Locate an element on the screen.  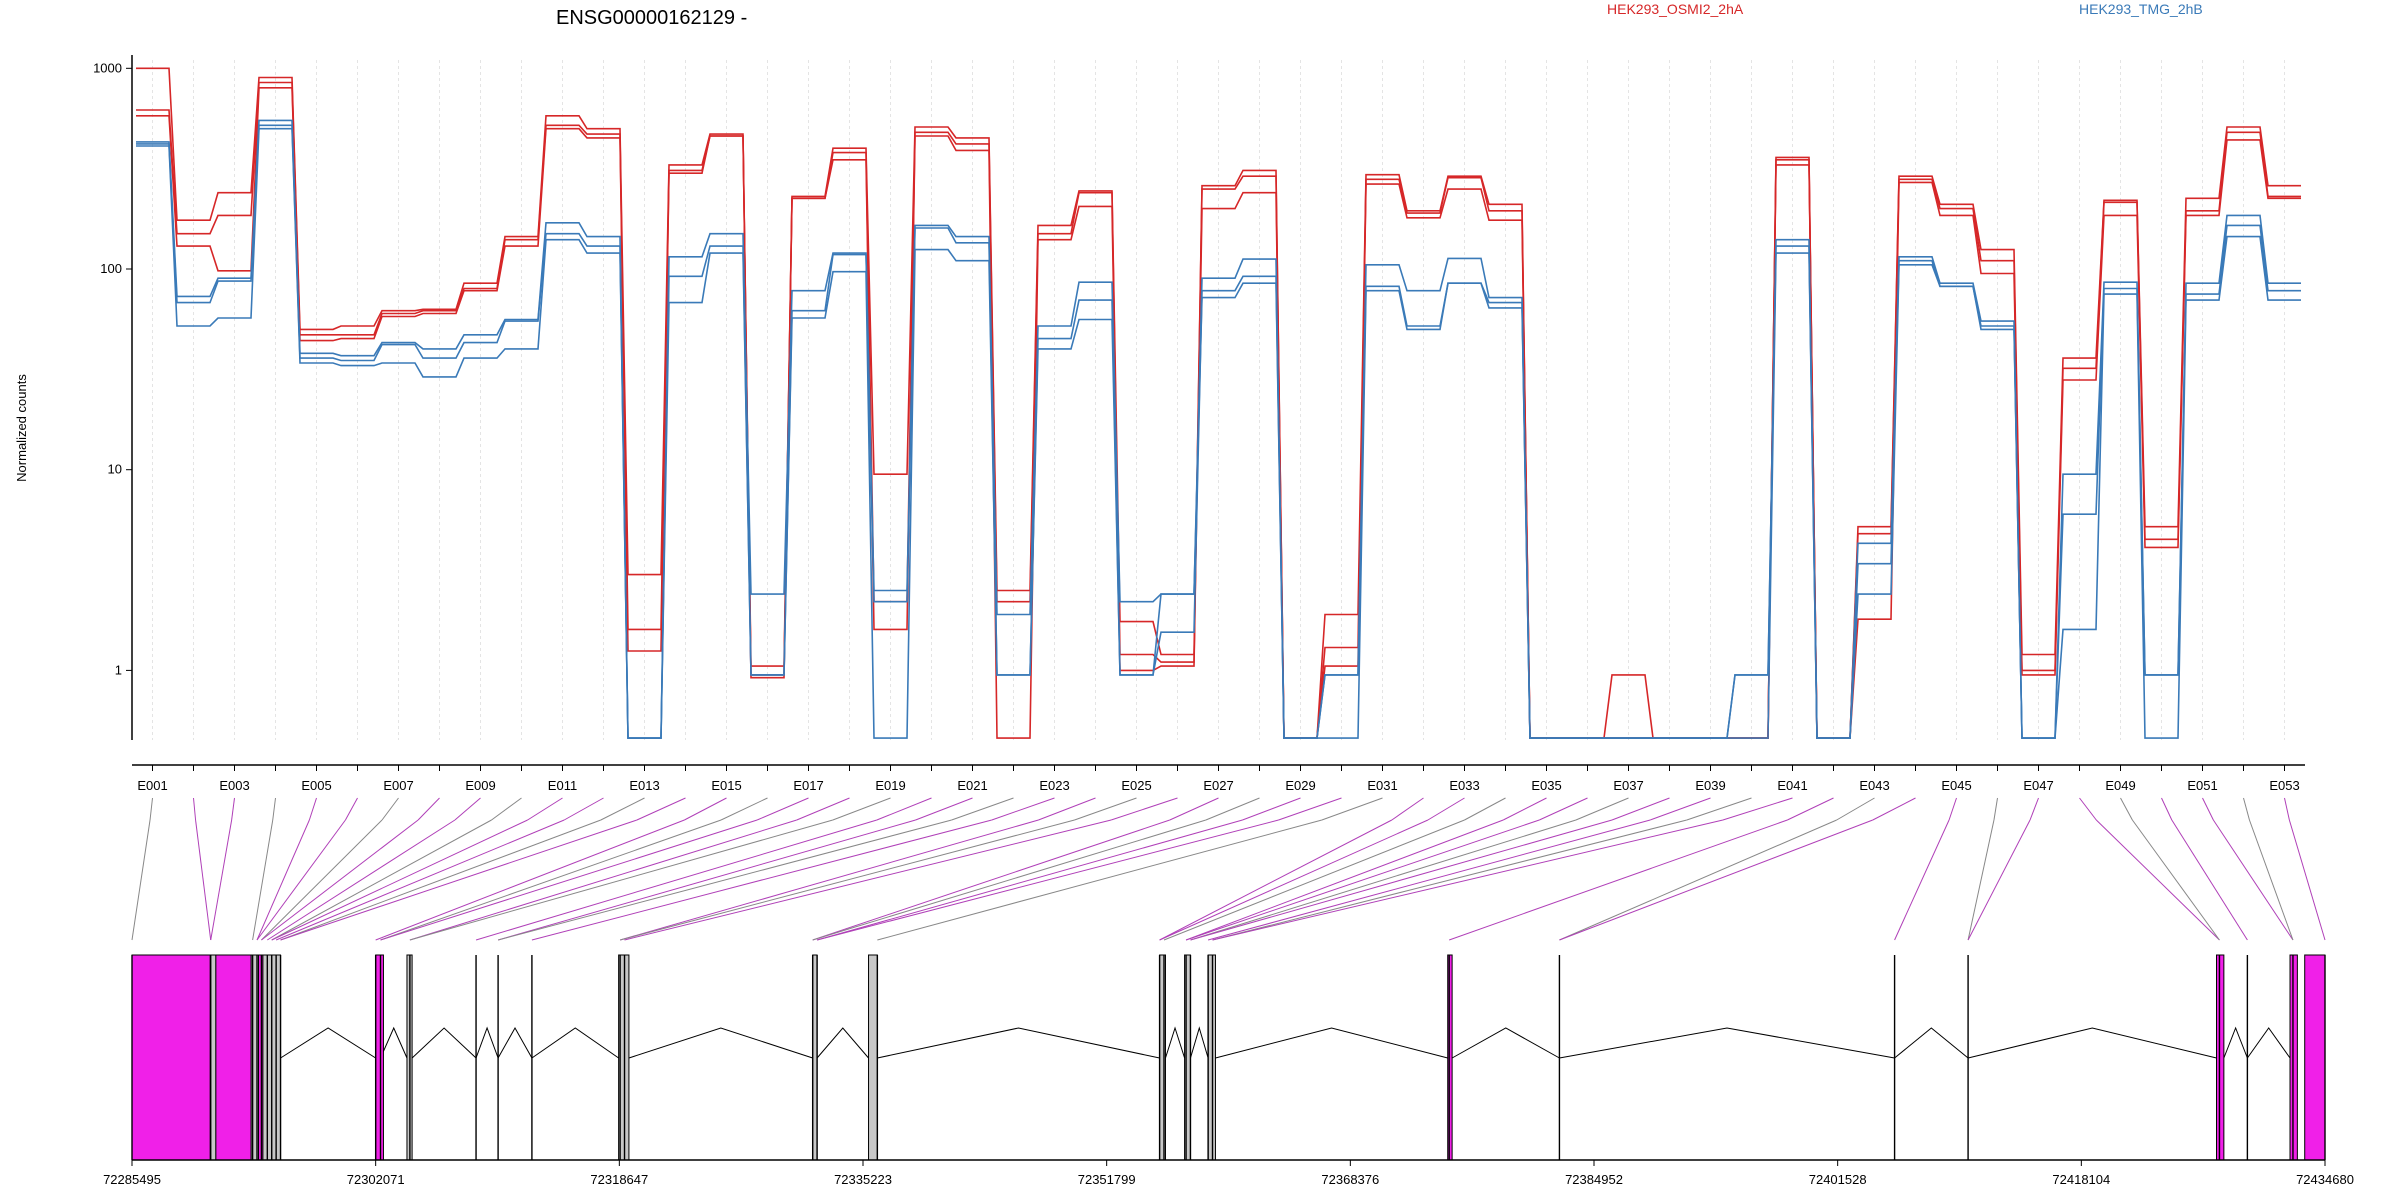
x-tick-label: E019 is located at coordinates (890, 785).